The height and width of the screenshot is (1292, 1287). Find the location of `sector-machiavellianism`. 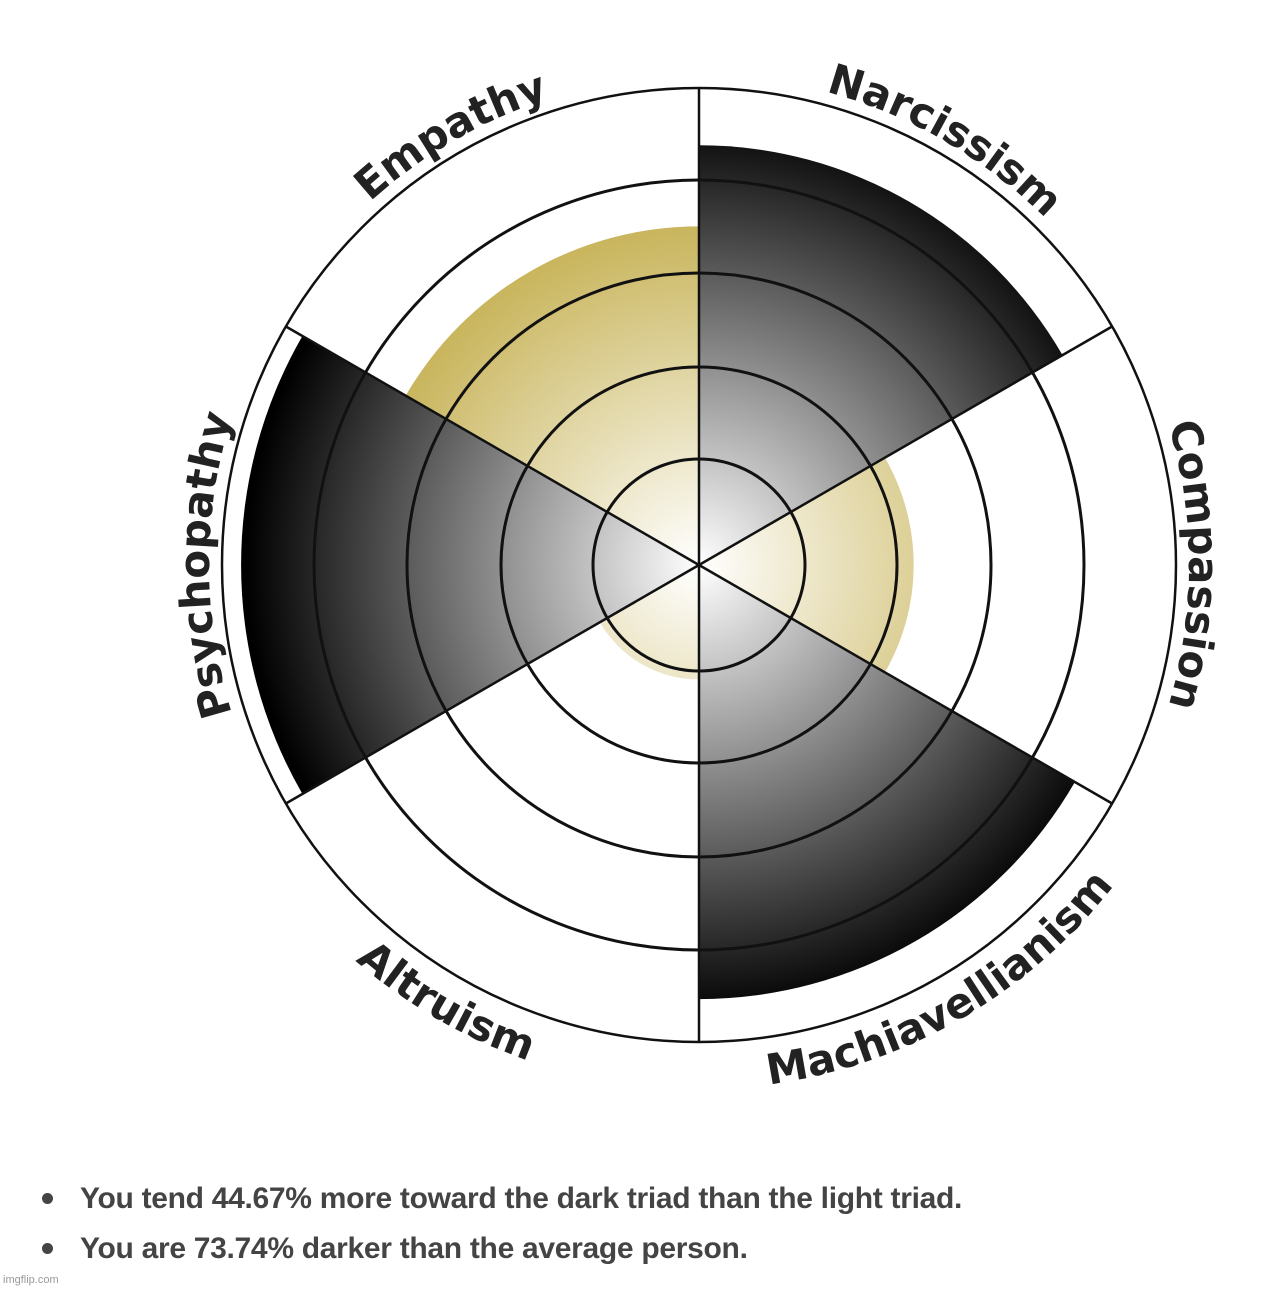

sector-machiavellianism is located at coordinates (887, 782).